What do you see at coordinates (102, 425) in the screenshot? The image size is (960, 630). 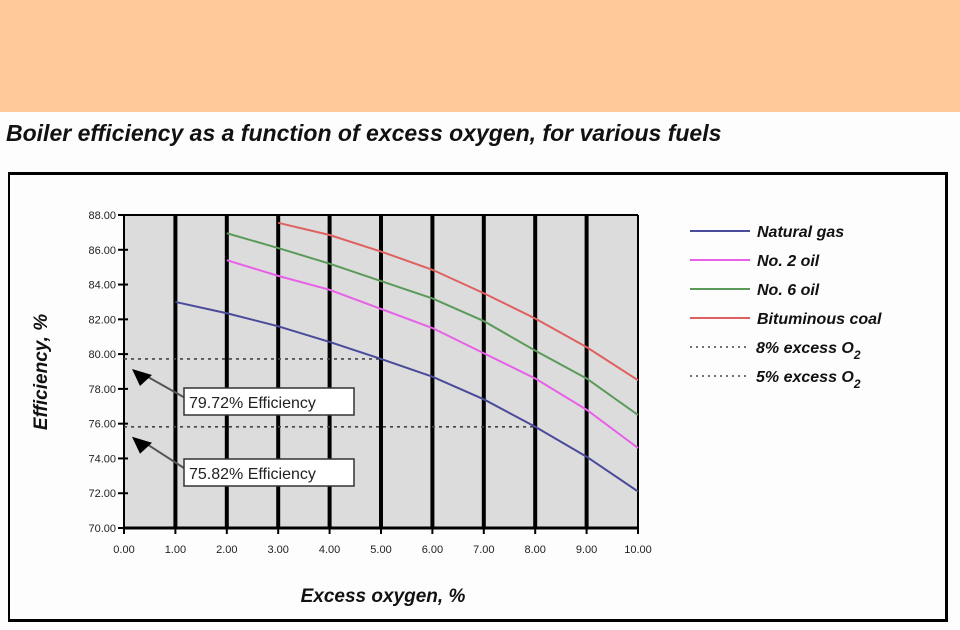 I see `y-tick-label: 76.00` at bounding box center [102, 425].